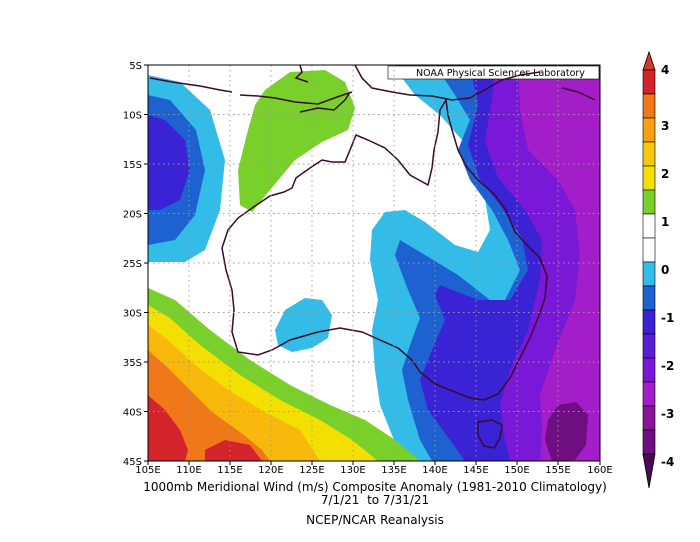 The image size is (700, 542). What do you see at coordinates (169, 162) in the screenshot?
I see `anomaly-neg3-west` at bounding box center [169, 162].